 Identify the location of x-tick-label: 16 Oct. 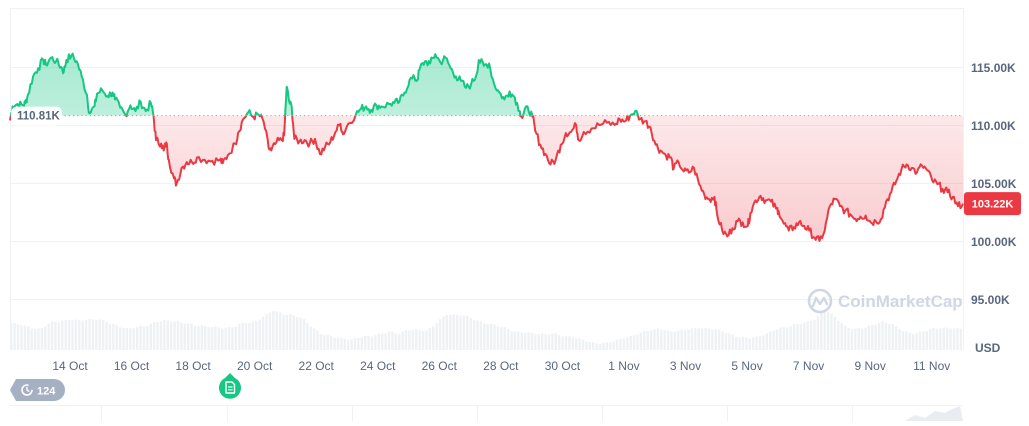
(132, 366).